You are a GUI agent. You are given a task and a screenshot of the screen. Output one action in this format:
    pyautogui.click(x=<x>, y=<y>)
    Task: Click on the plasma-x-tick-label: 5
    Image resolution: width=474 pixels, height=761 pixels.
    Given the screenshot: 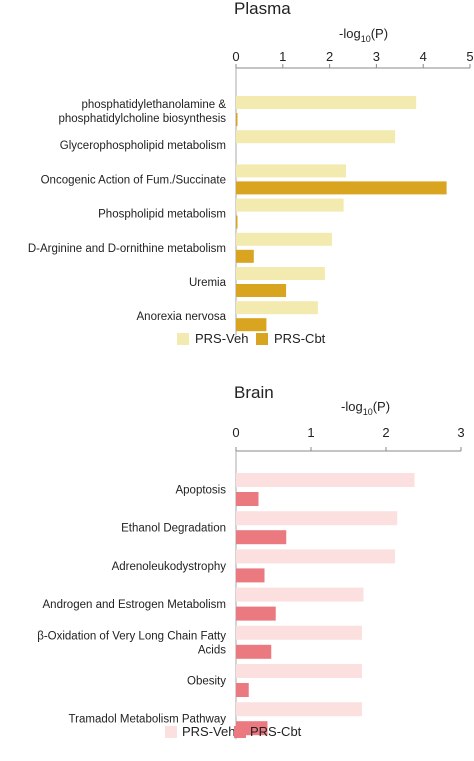 What is the action you would take?
    pyautogui.click(x=469, y=56)
    